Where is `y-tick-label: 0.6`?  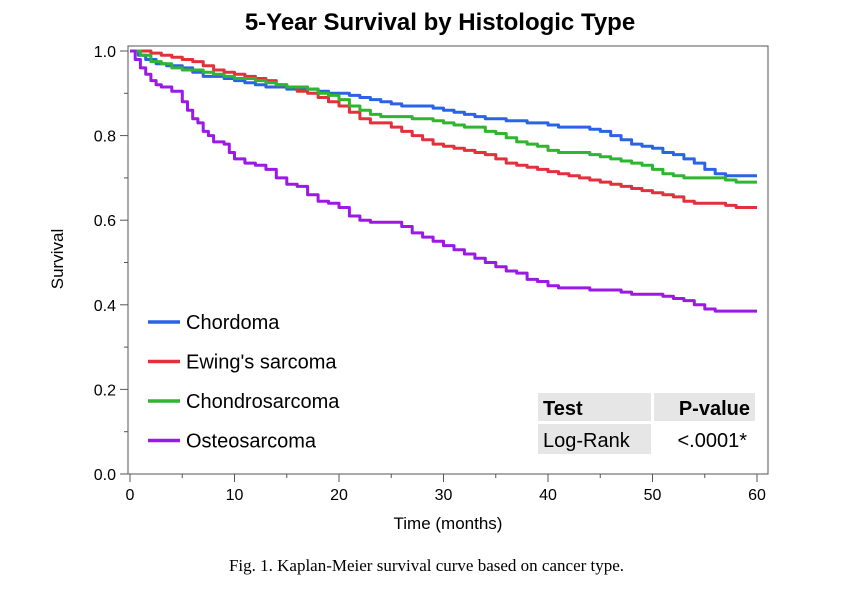
y-tick-label: 0.6 is located at coordinates (105, 221).